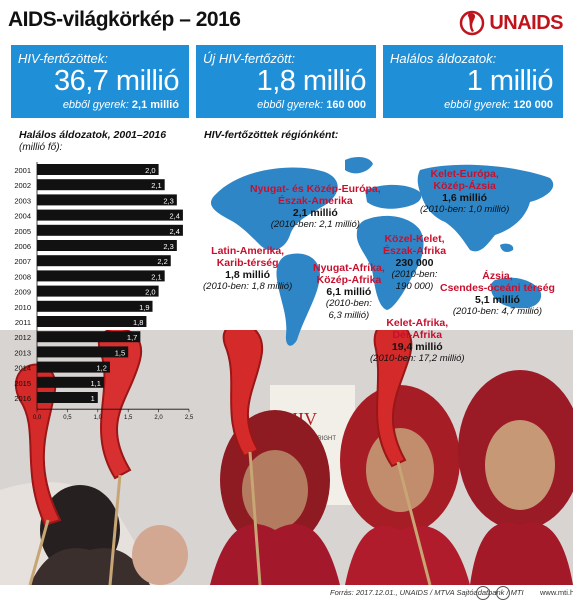 This screenshot has width=573, height=600. Describe the element at coordinates (510, 81) in the screenshot. I see `kpi-value: 1 millió` at that location.